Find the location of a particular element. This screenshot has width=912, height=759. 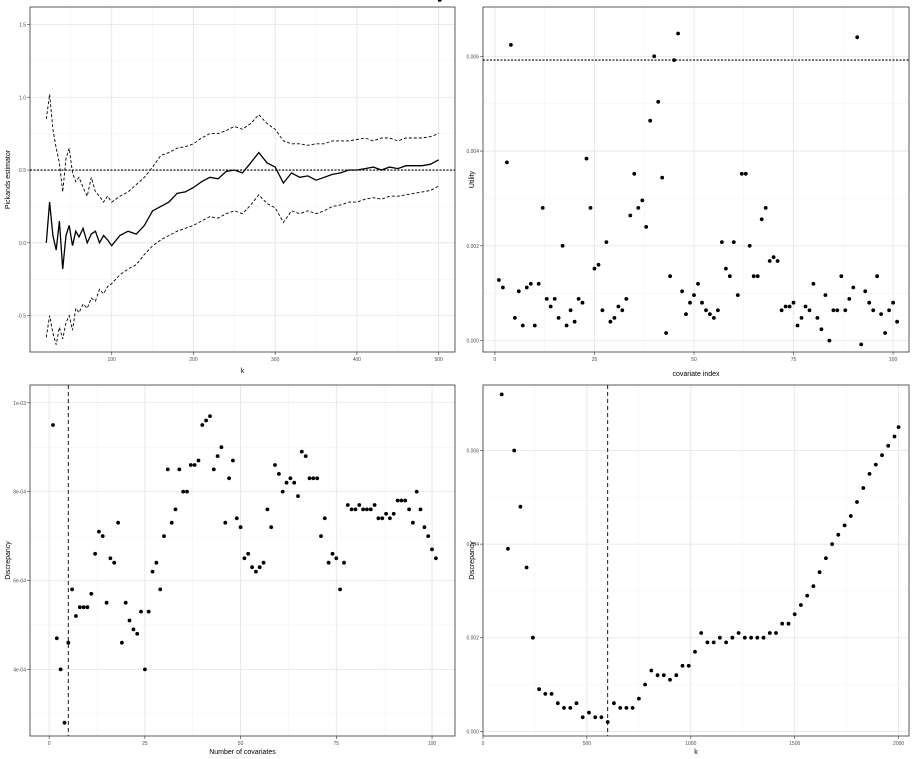

y-axis-title: Discrepancy is located at coordinates (8, 560).